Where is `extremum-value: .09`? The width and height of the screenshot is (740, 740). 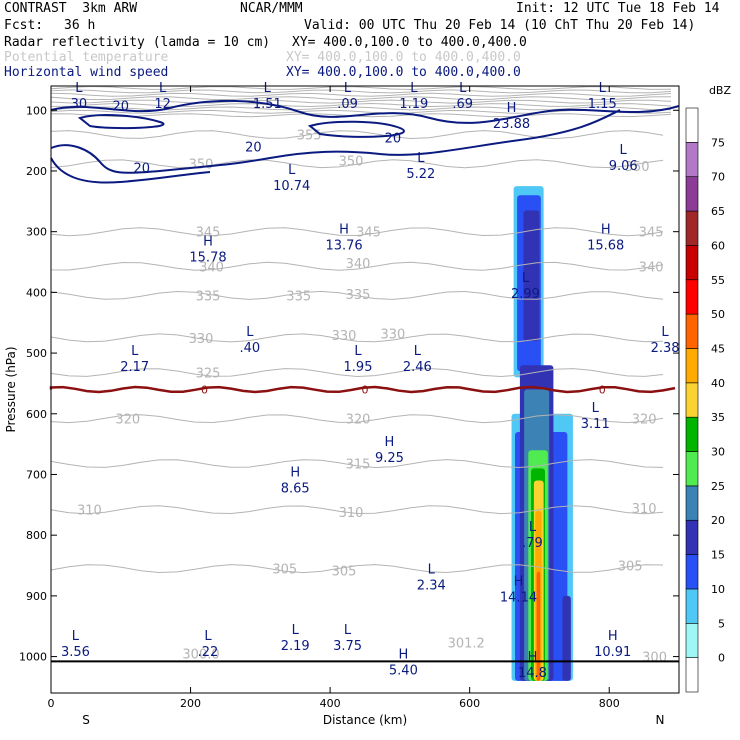
extremum-value: .09 is located at coordinates (347, 104).